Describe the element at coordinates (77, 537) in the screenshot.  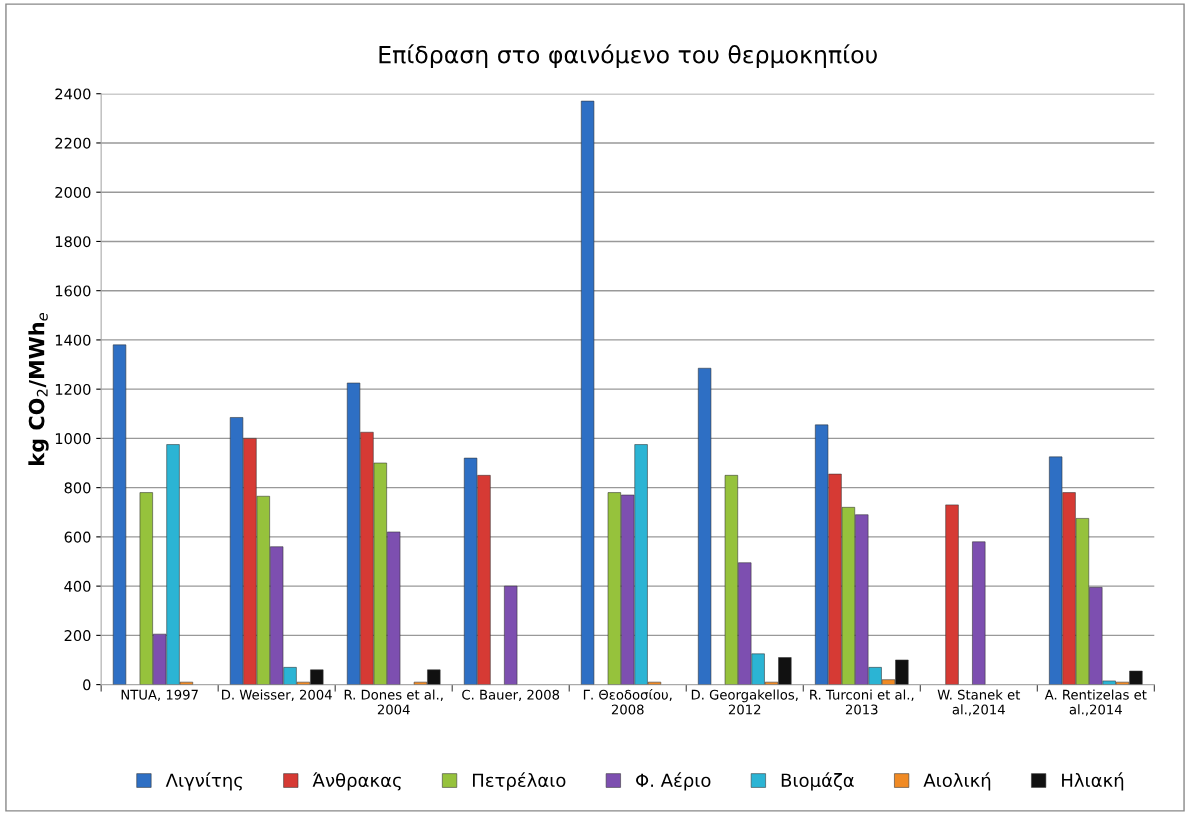
I see `y-tick-label: 600` at that location.